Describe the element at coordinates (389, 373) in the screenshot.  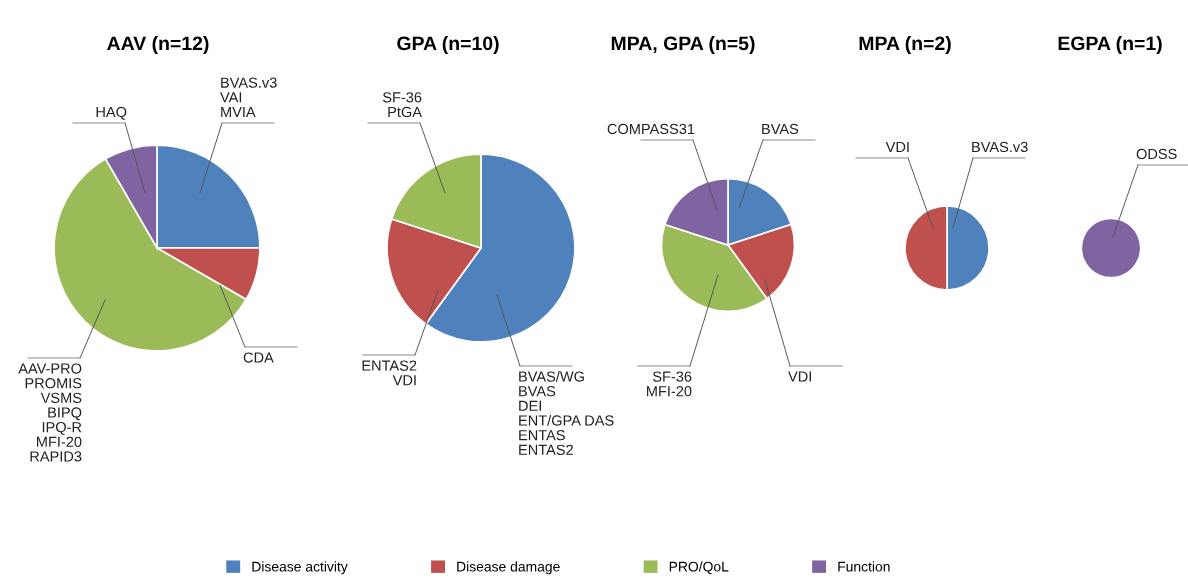
I see `data-label: ENTAS2 VDI` at that location.